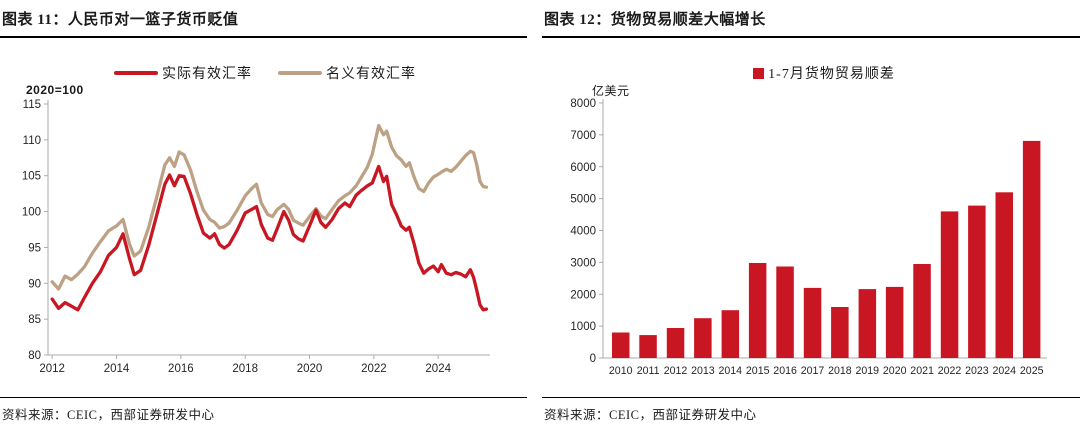 This screenshot has width=1080, height=433. I want to click on x-cat-2012: 2012, so click(676, 371).